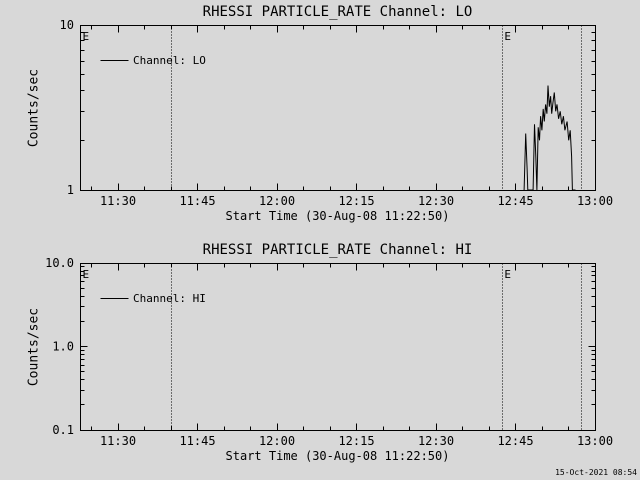 The width and height of the screenshot is (640, 480). I want to click on lo-panel-title: RHESSI PARTICLE_RATE Channel: LO, so click(337, 12).